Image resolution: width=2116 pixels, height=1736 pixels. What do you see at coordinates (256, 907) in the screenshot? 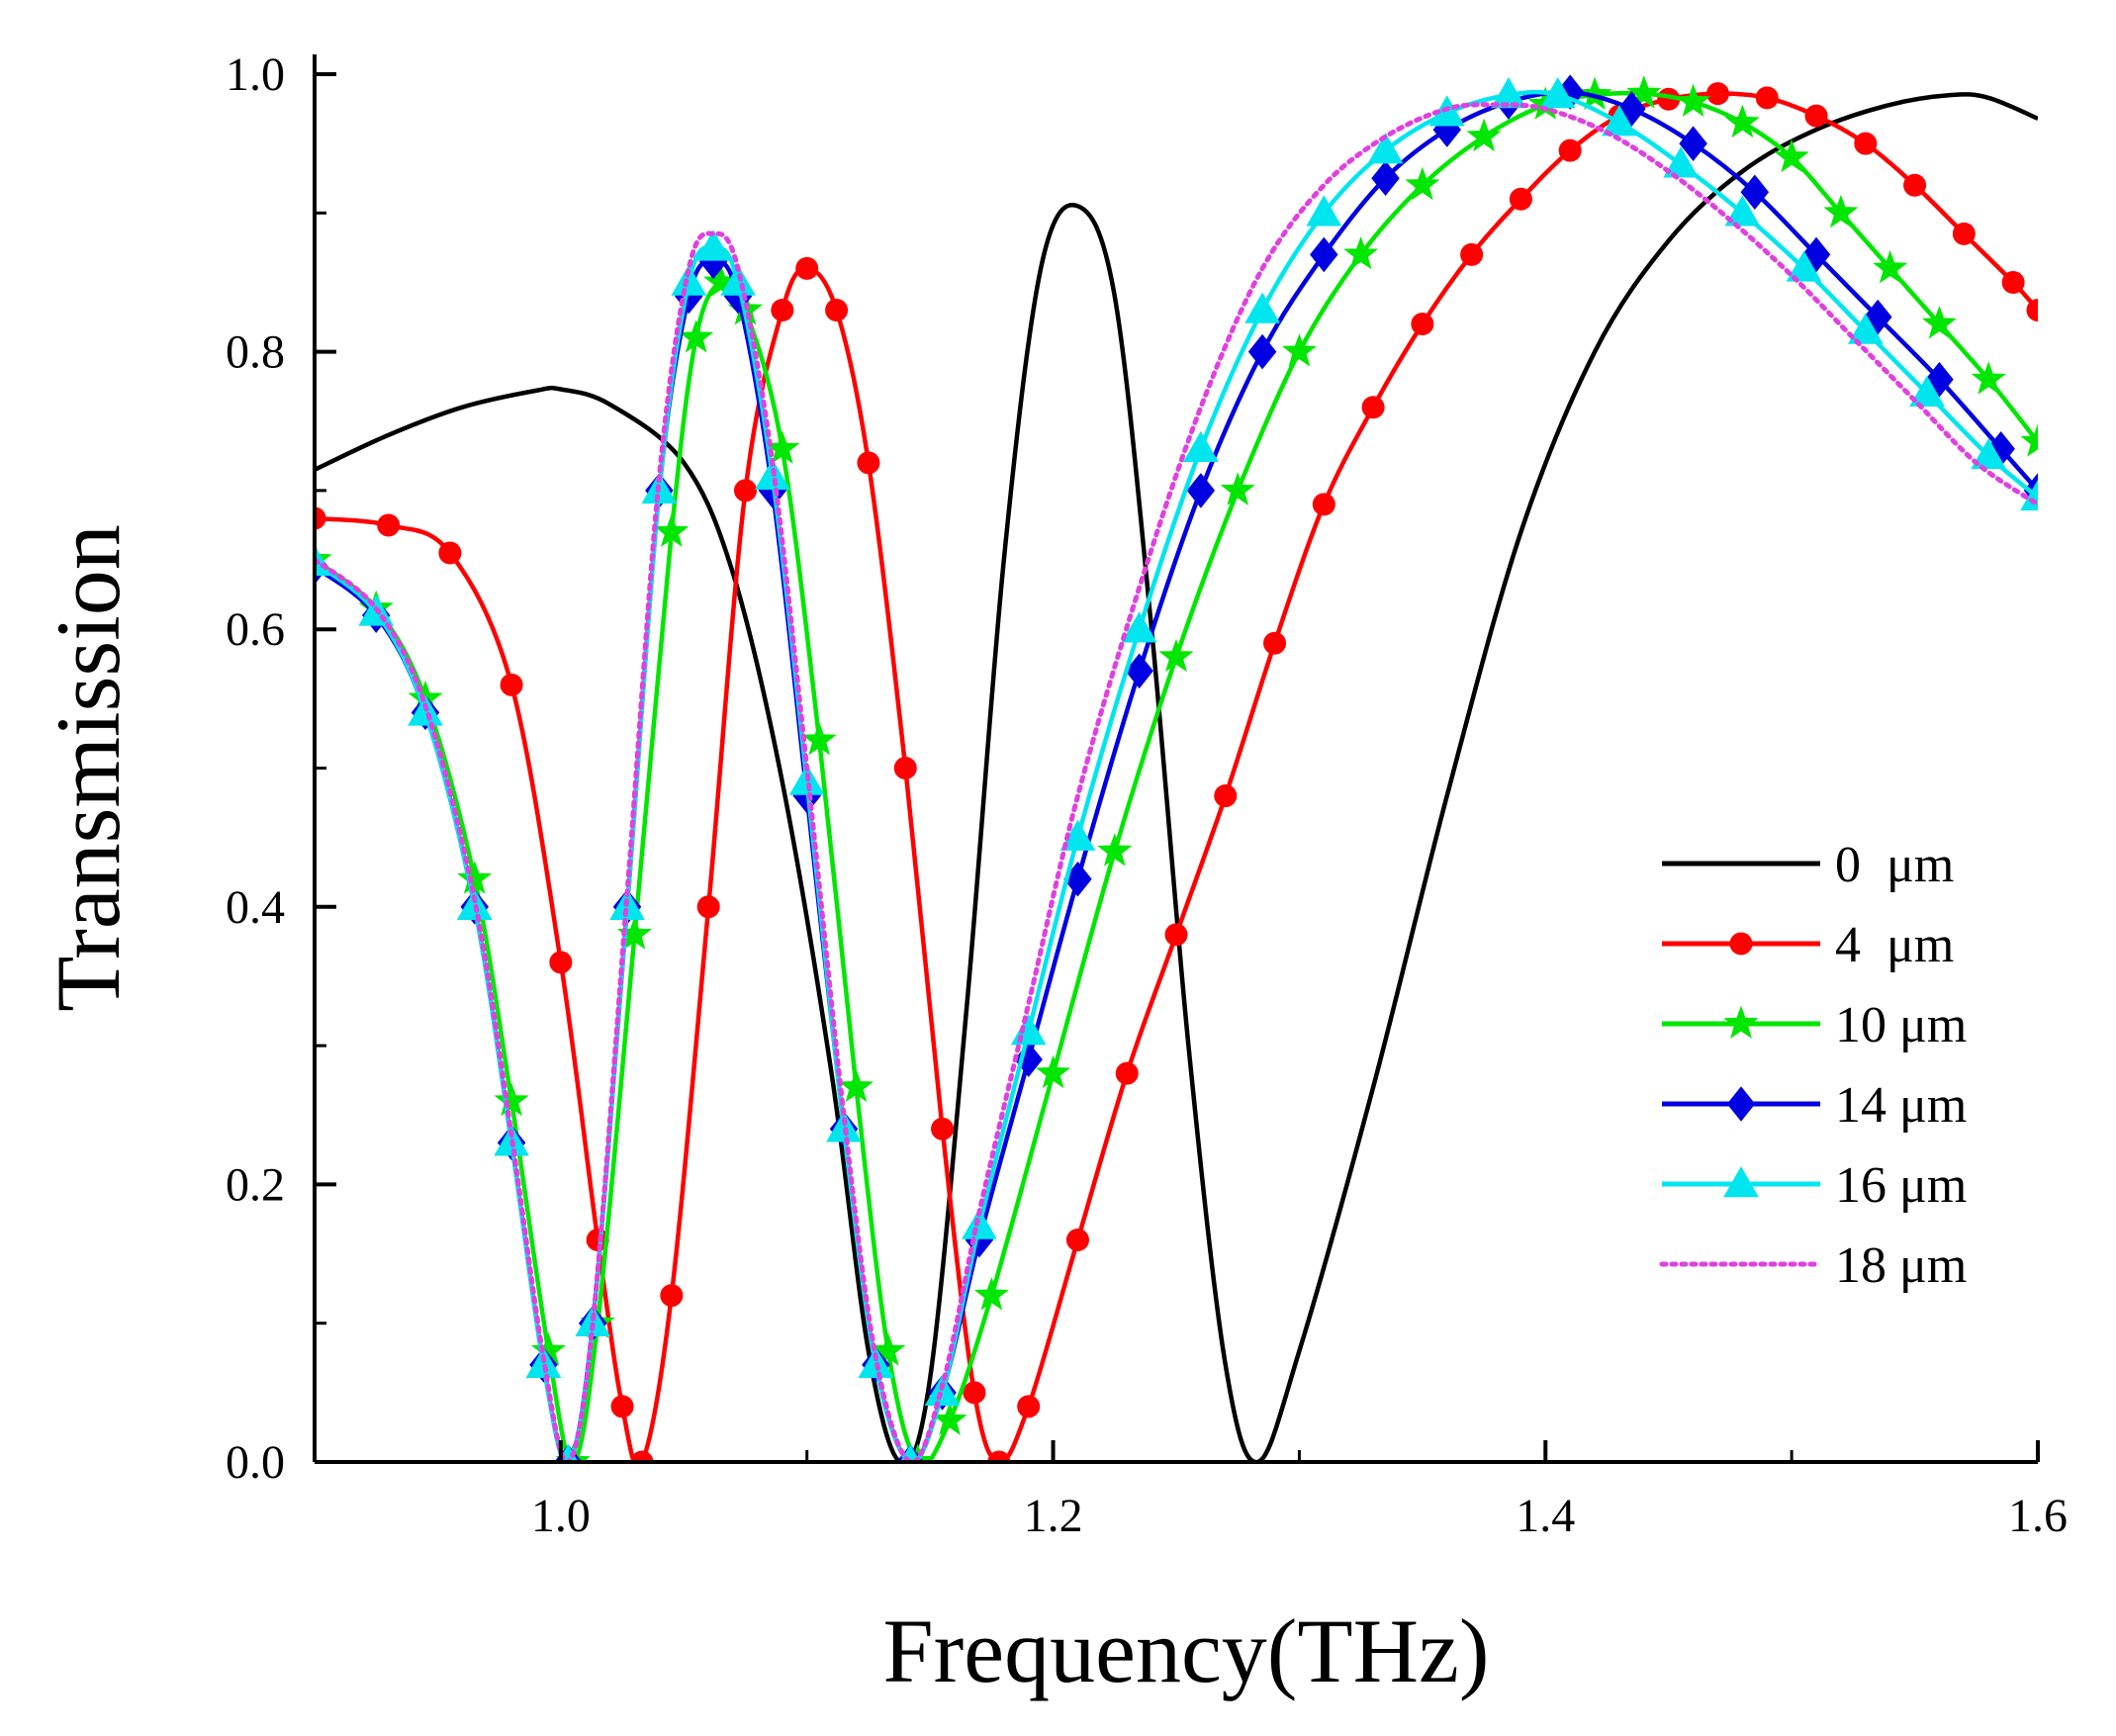
I see `y-tick-label: 0.4` at bounding box center [256, 907].